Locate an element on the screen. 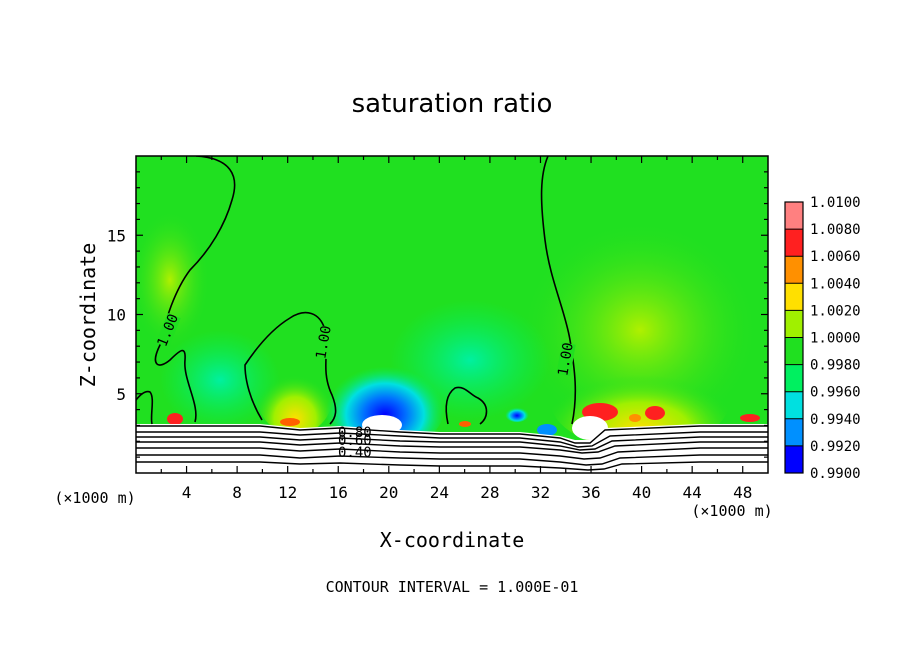 The width and height of the screenshot is (904, 654). x-tick-label: 32 is located at coordinates (540, 492).